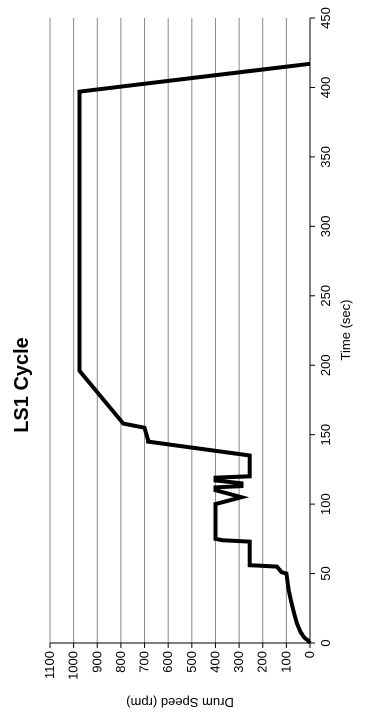 The height and width of the screenshot is (720, 370). I want to click on speed-tick-label: 300, so click(238, 662).